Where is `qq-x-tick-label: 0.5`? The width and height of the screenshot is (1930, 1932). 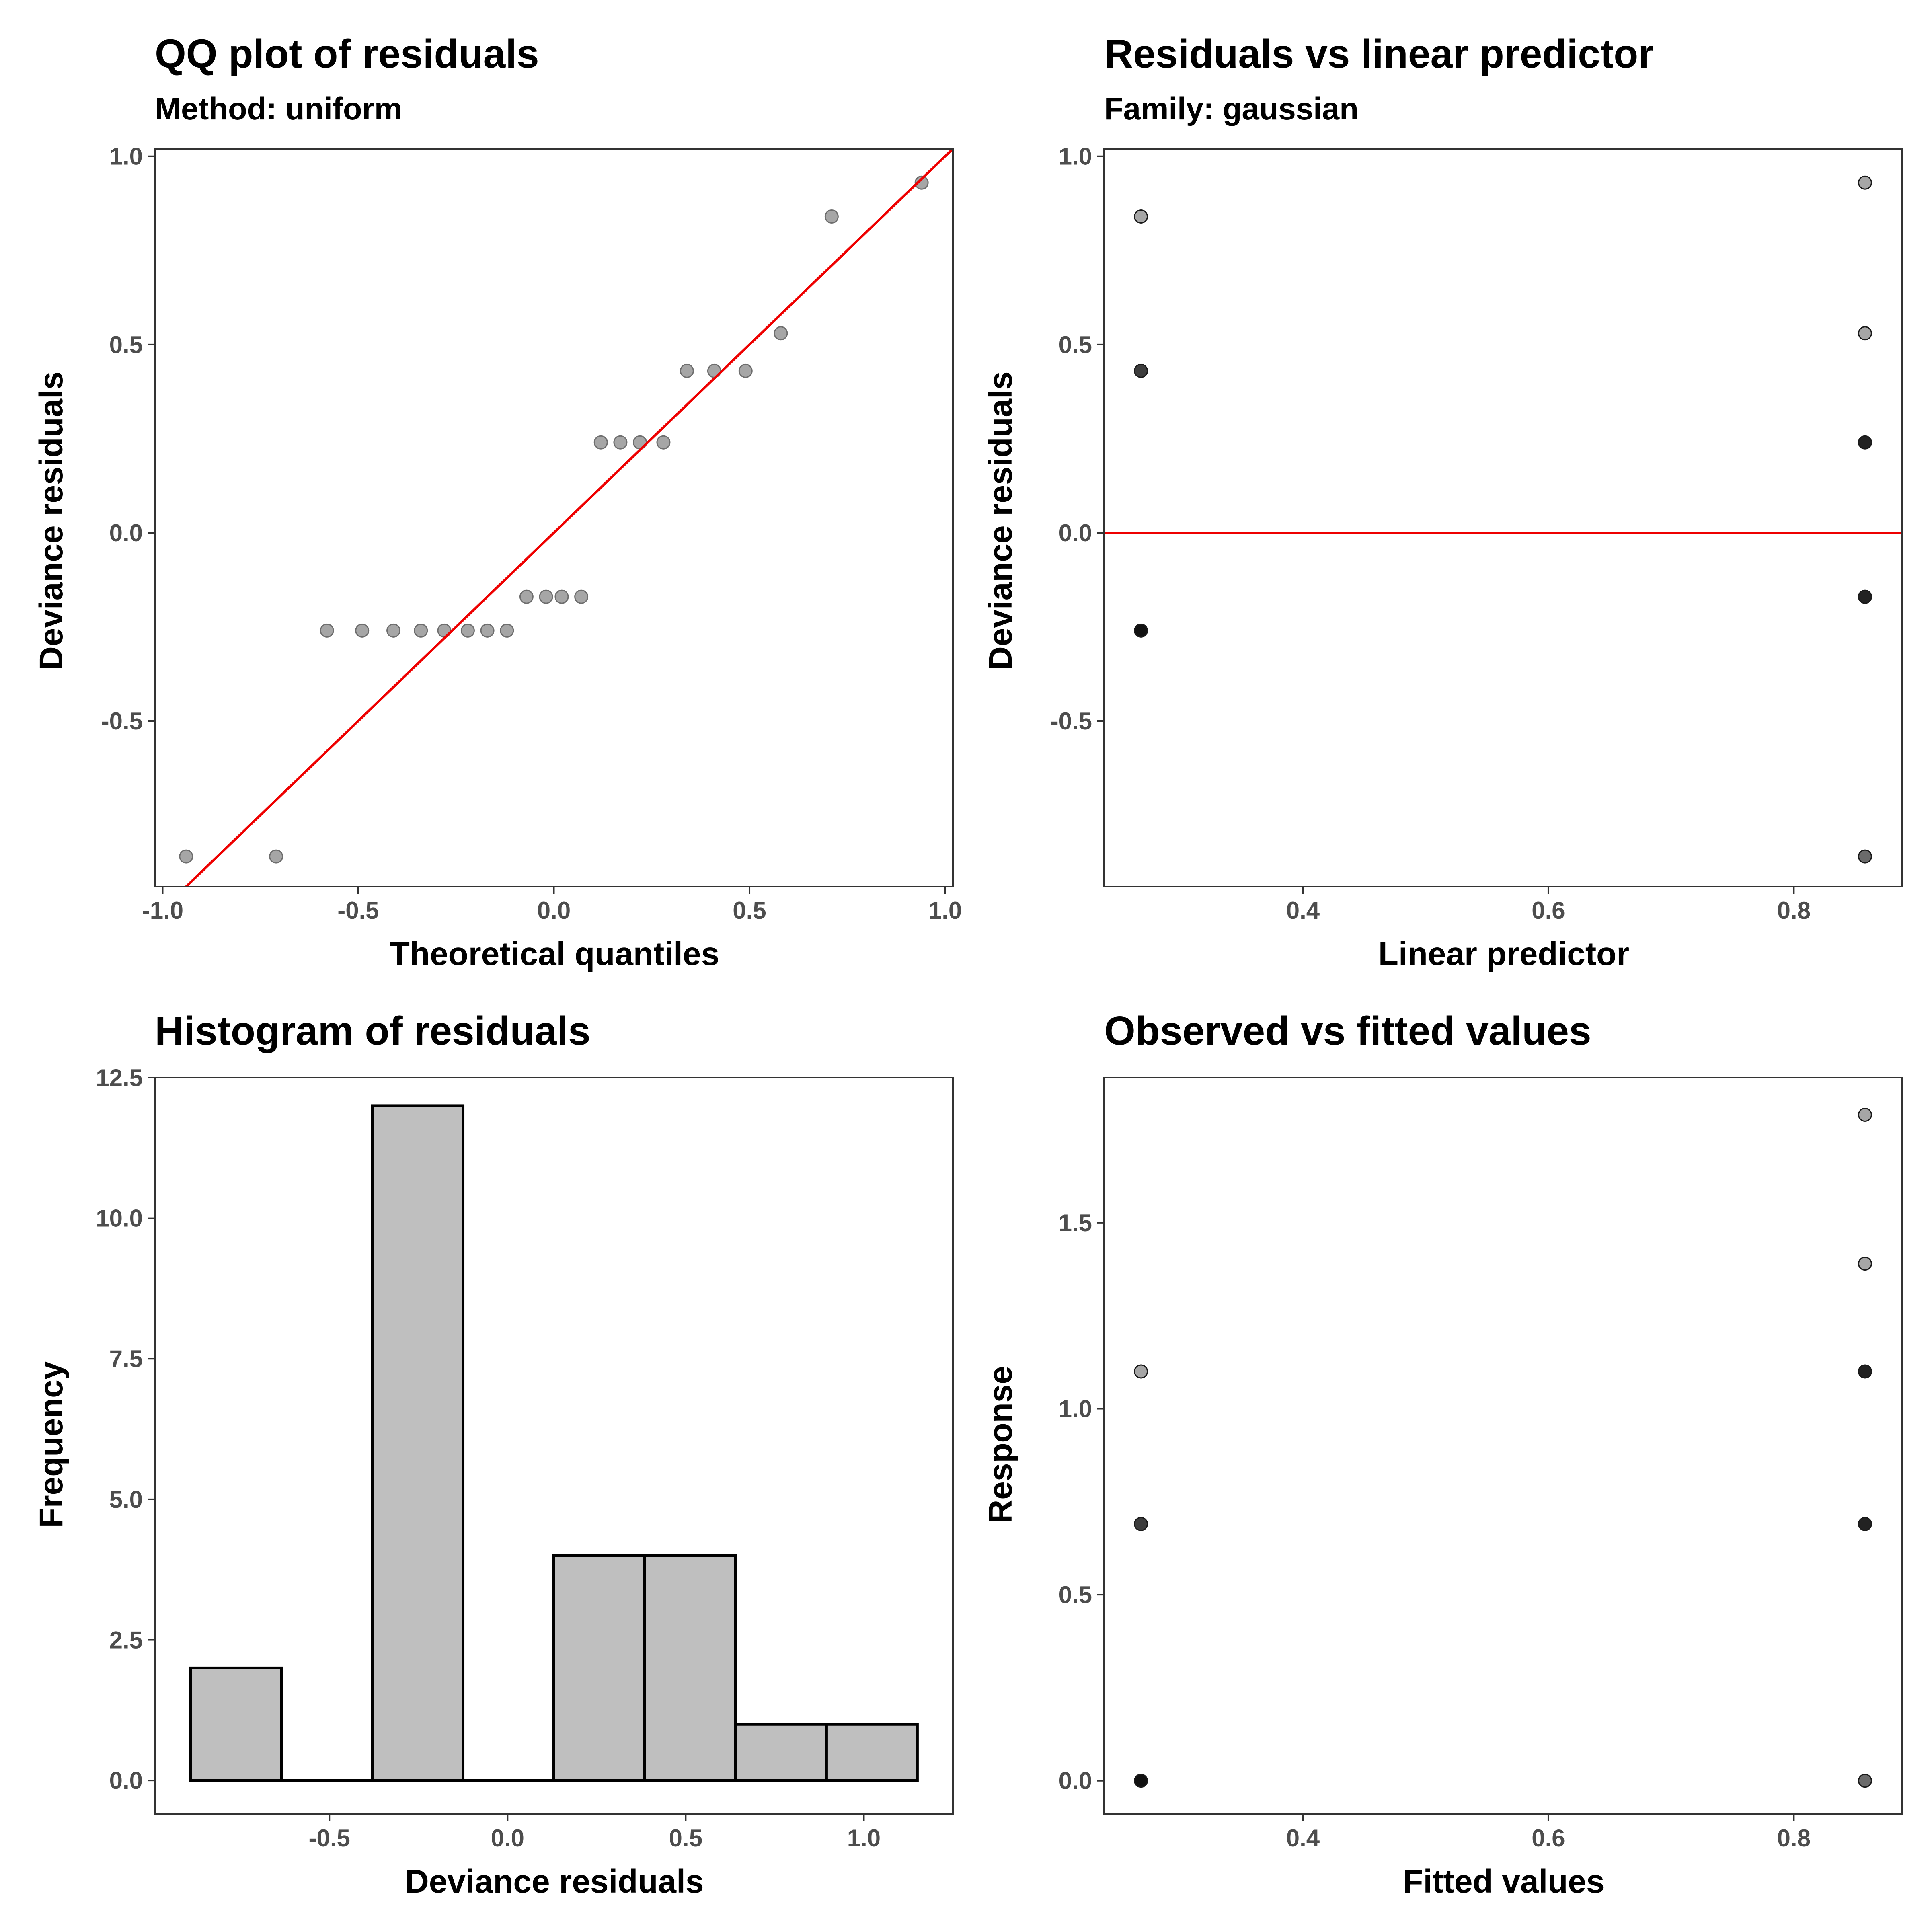 qq-x-tick-label: 0.5 is located at coordinates (749, 910).